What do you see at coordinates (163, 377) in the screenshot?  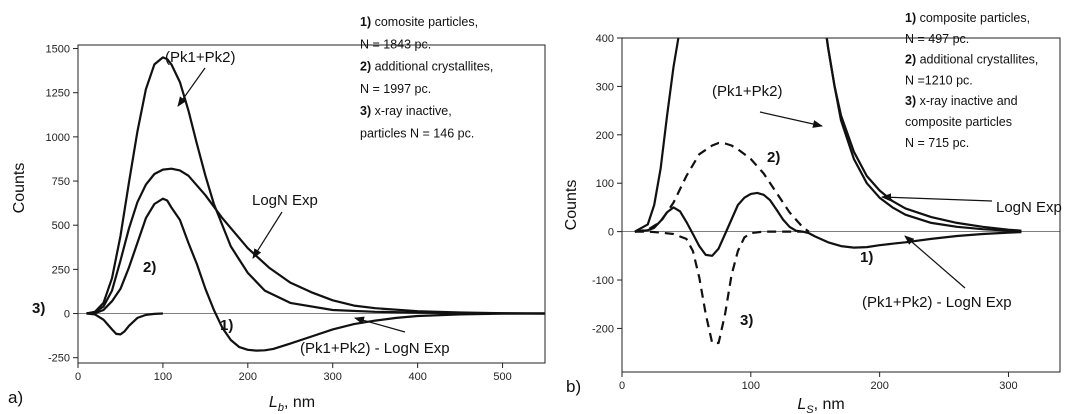 I see `panel-a-xtick-label-1: 100` at bounding box center [163, 377].